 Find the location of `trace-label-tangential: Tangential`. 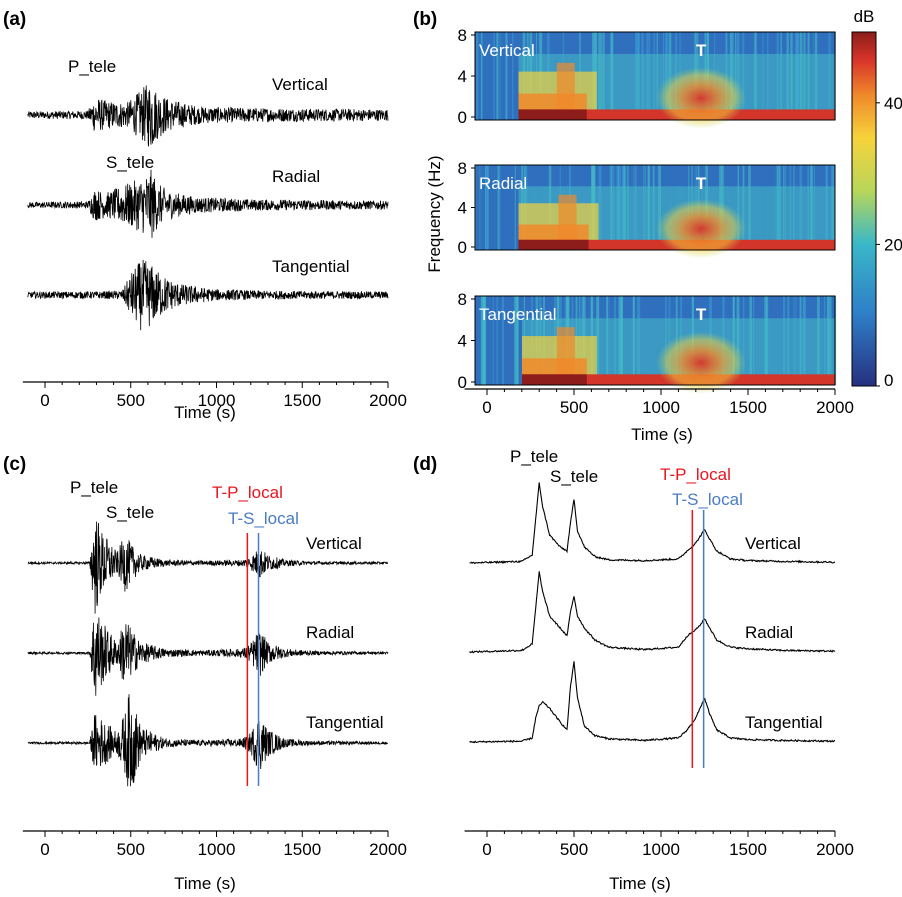

trace-label-tangential: Tangential is located at coordinates (311, 266).